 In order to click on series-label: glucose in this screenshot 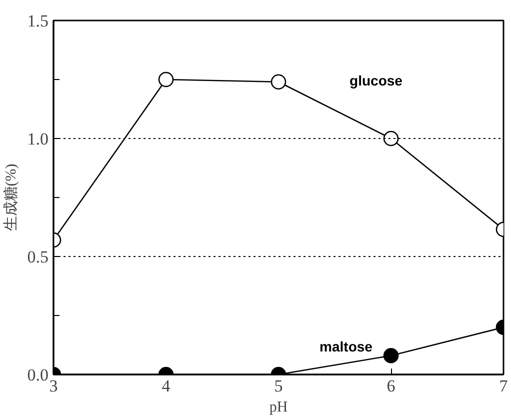, I will do `click(376, 80)`.